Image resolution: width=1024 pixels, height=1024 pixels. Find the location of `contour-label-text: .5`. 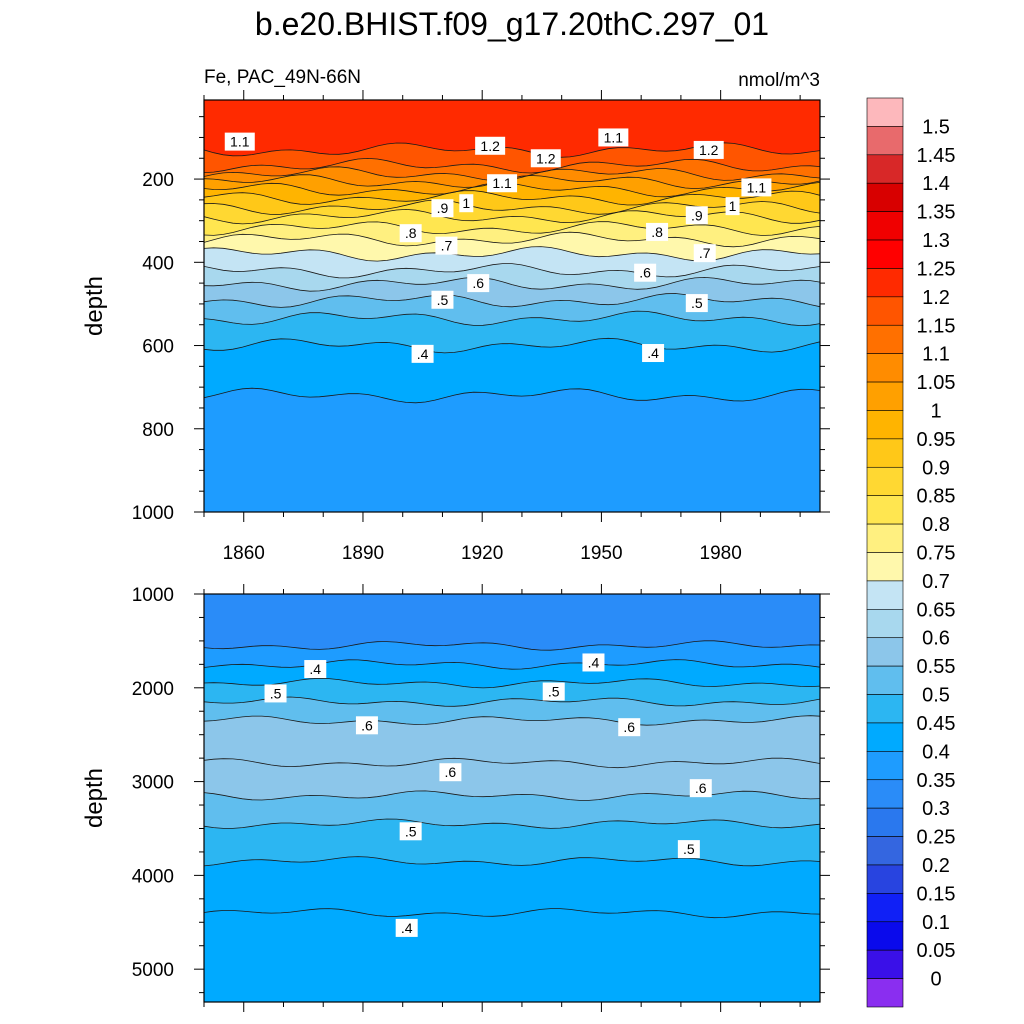

contour-label-text: .5 is located at coordinates (697, 303).